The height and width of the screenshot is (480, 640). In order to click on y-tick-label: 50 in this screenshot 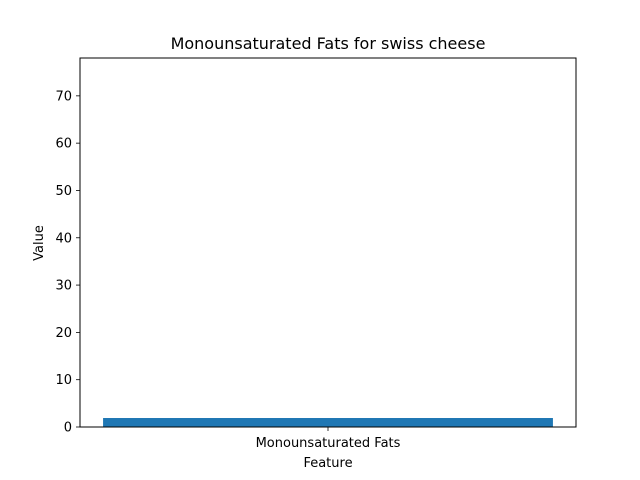, I will do `click(63, 191)`.